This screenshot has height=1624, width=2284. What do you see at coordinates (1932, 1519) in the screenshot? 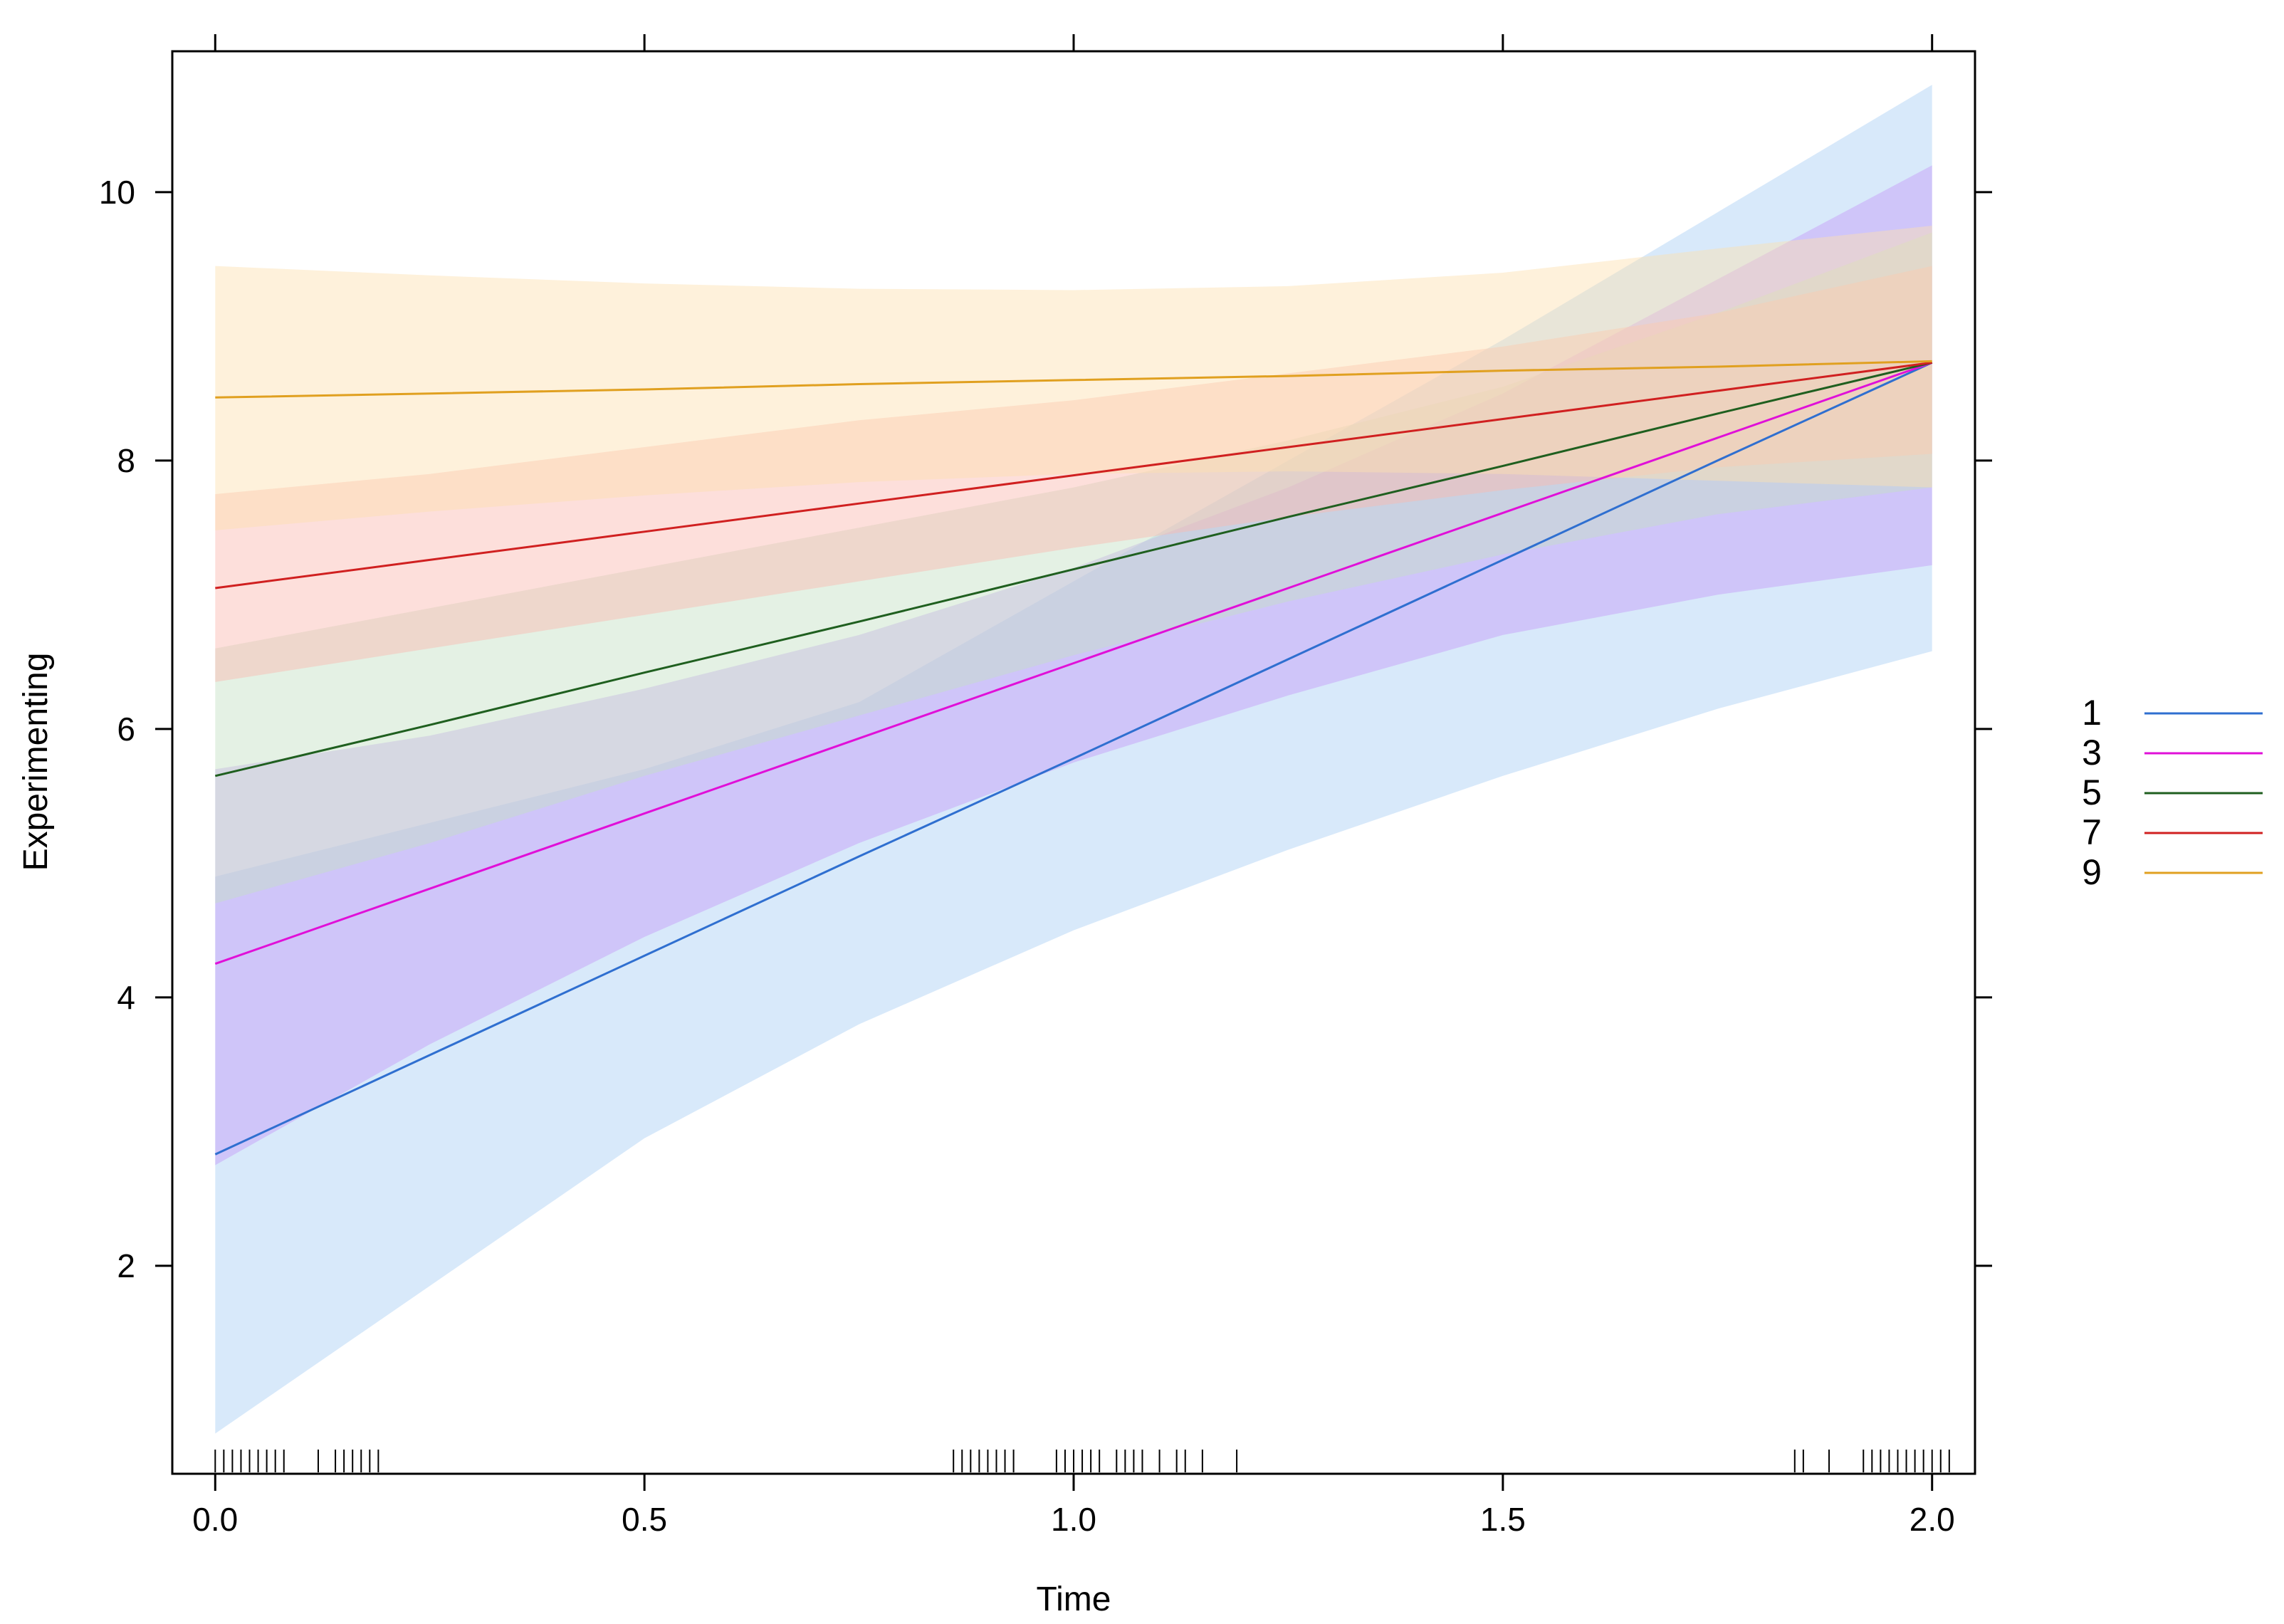
I see `x-tick-label: 2.0` at bounding box center [1932, 1519].